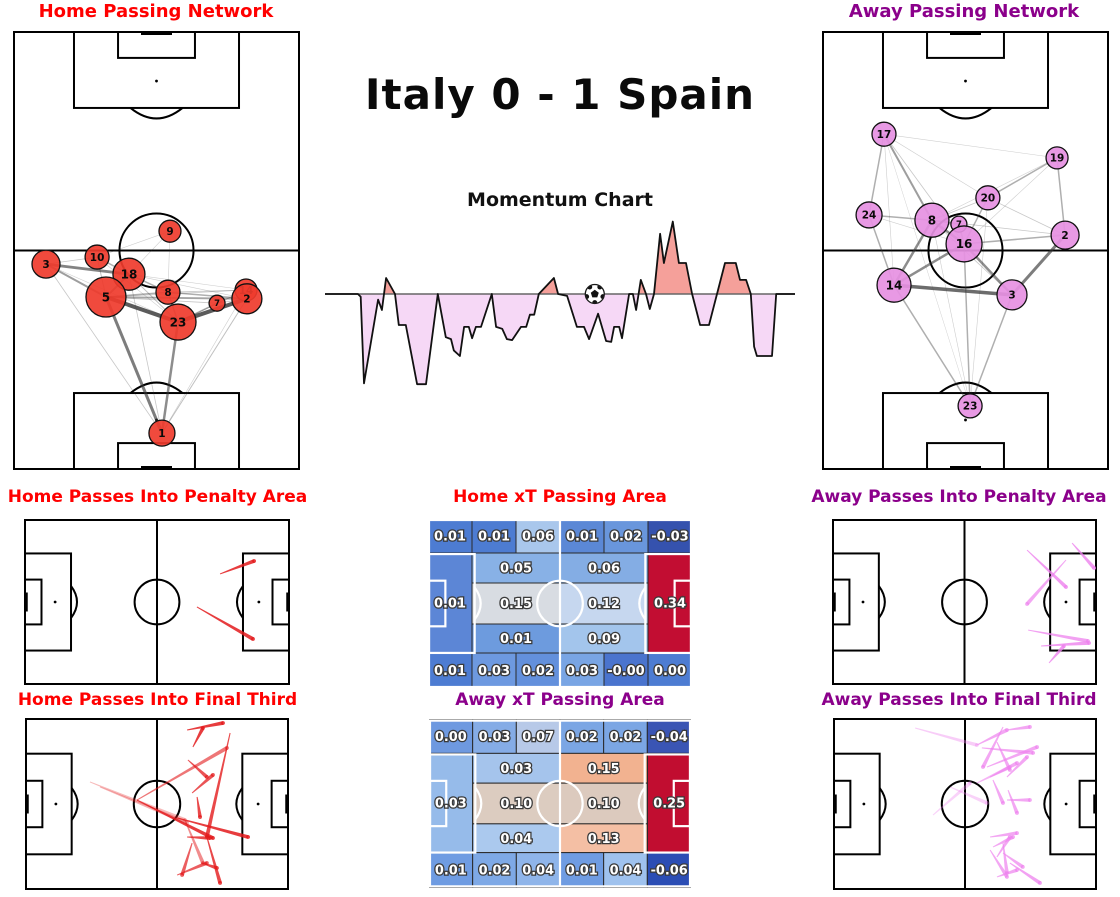 This screenshot has width=1120, height=897. I want to click on home-passes-final-third-pitch, so click(157, 804).